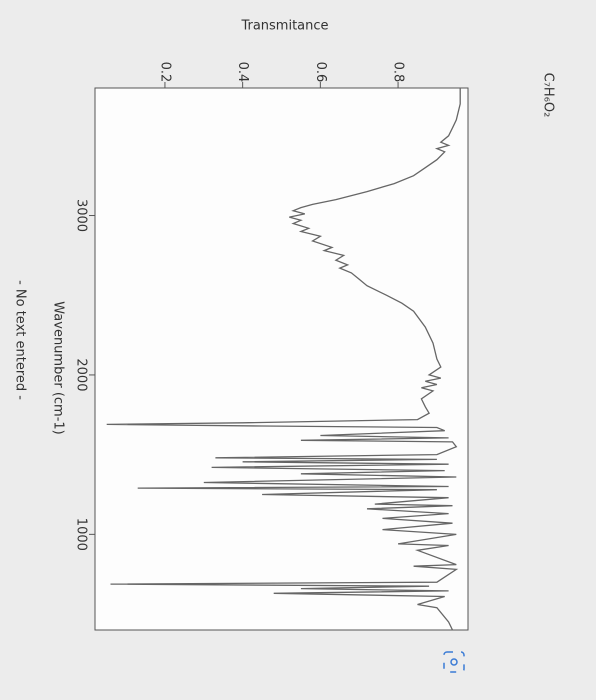 The height and width of the screenshot is (700, 596). What do you see at coordinates (81, 374) in the screenshot?
I see `x-tick-label: 2000` at bounding box center [81, 374].